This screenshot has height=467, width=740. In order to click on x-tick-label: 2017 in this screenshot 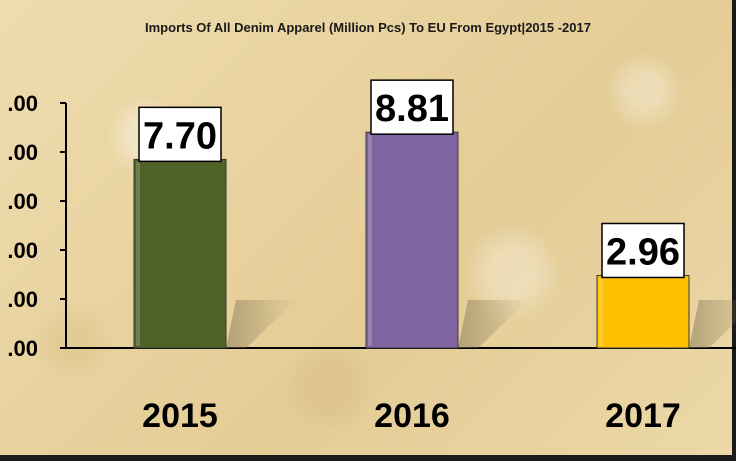, I will do `click(643, 416)`.